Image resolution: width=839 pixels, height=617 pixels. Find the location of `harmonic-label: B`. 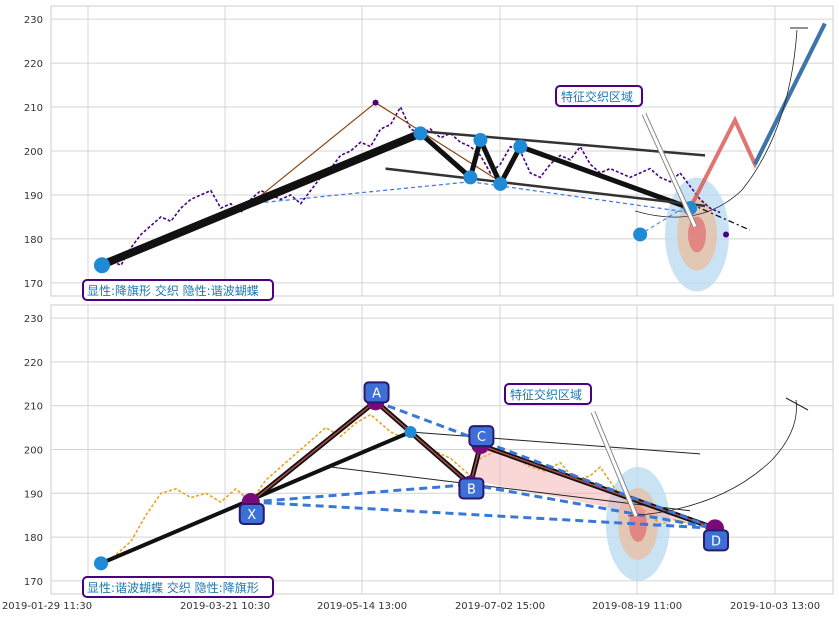

harmonic-label: B is located at coordinates (471, 490).